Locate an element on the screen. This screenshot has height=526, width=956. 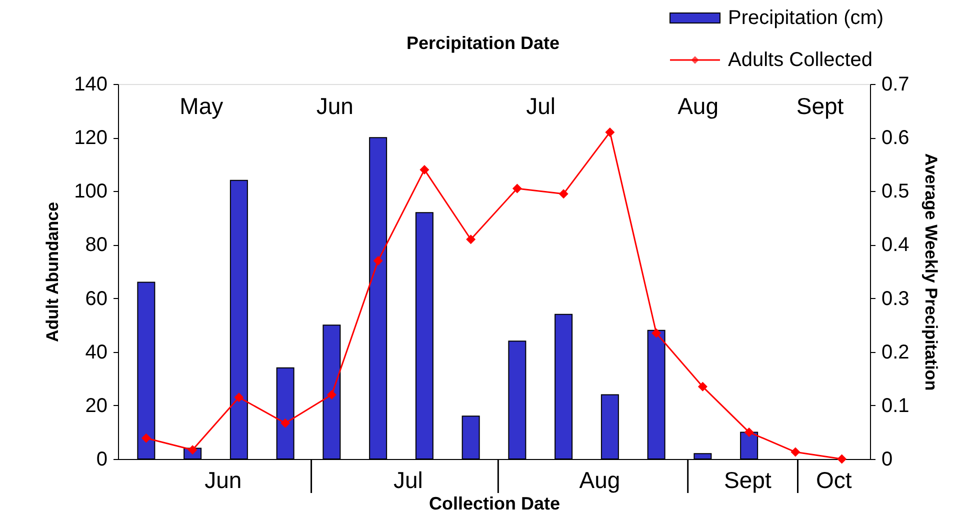
y2-tick-label: 0.1 is located at coordinates (896, 405).